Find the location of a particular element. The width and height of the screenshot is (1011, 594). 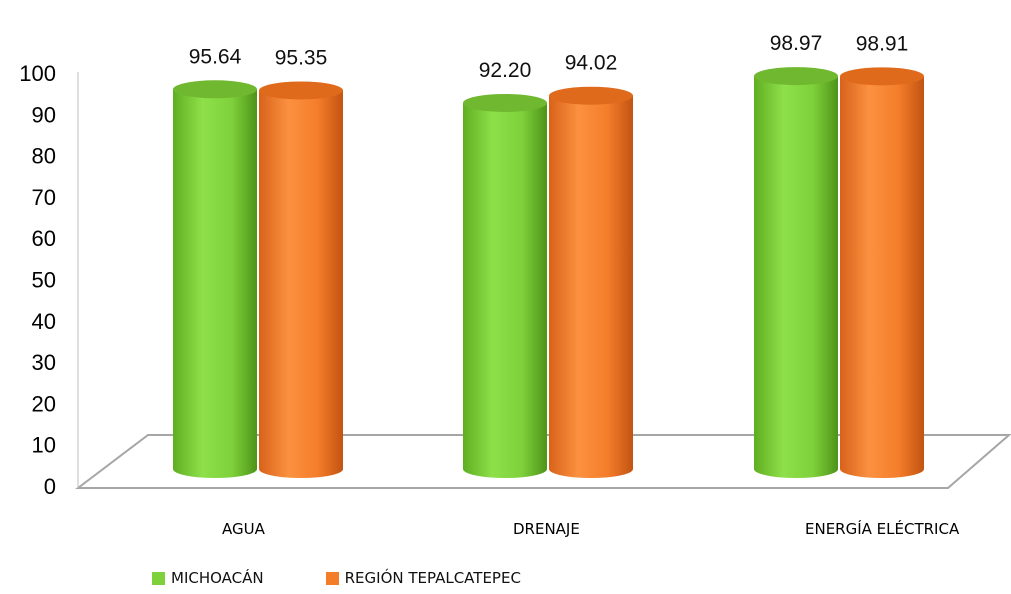

bar-1-2: 98.91 is located at coordinates (882, 255).